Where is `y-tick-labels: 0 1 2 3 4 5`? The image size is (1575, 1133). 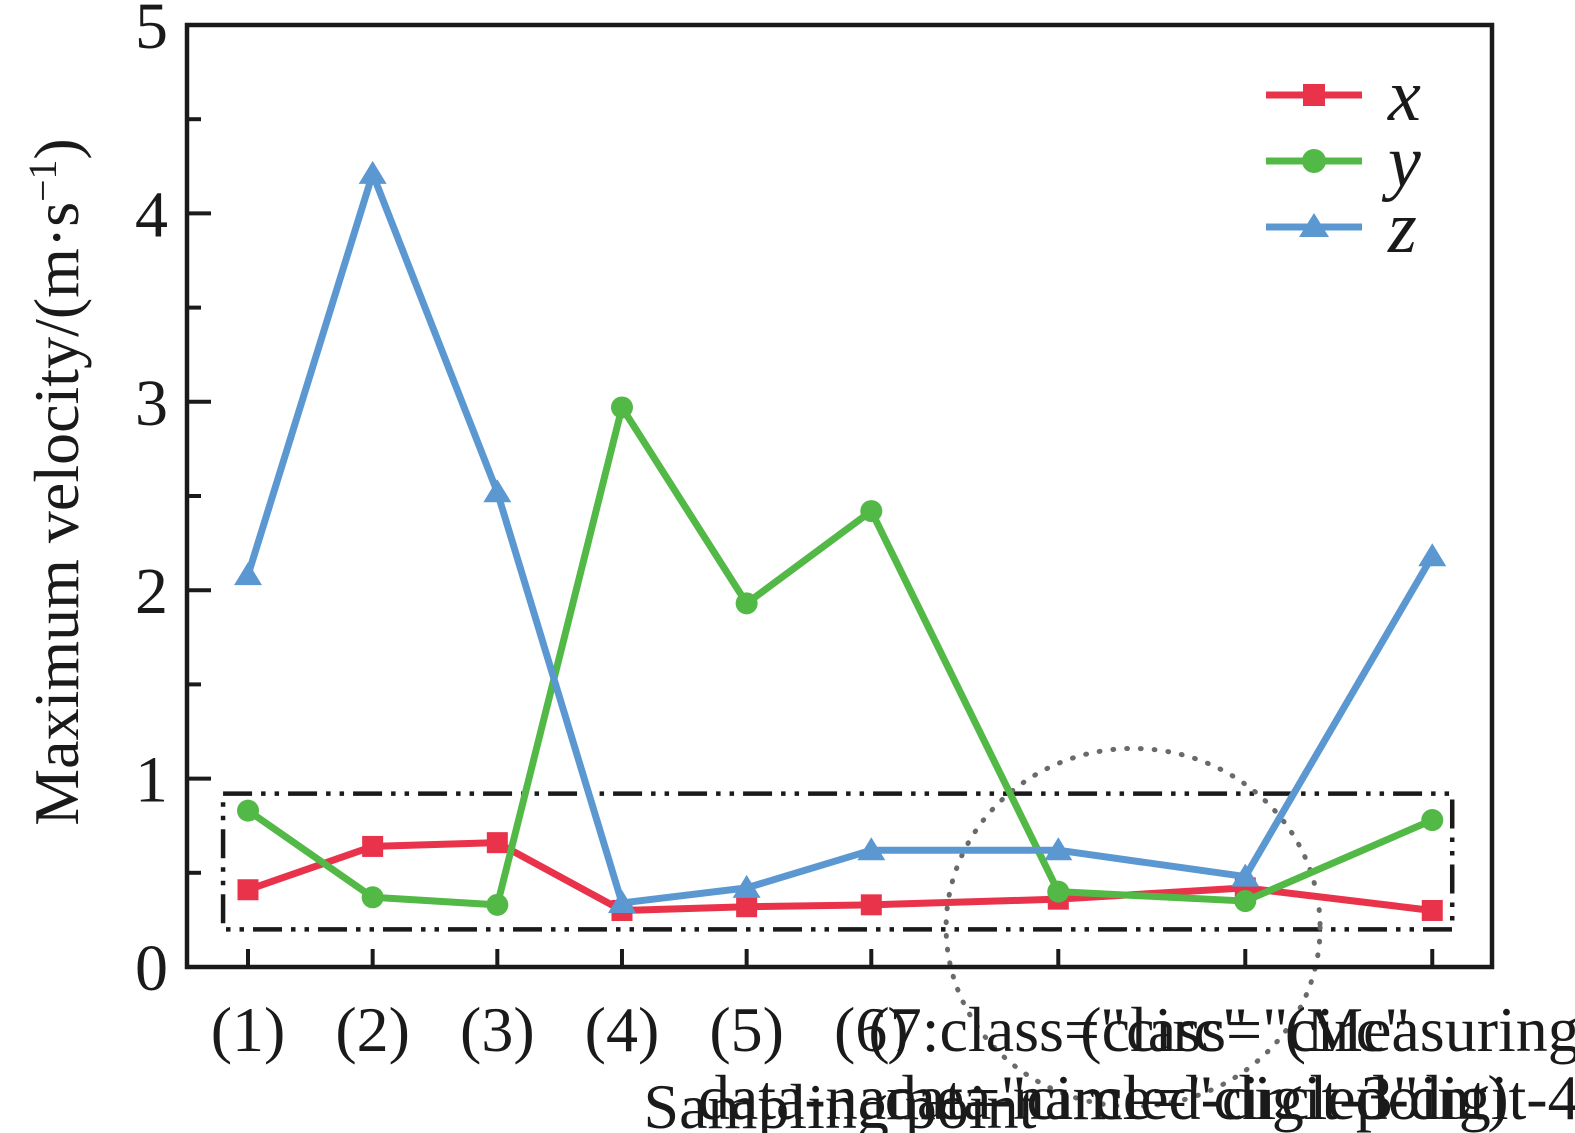
y-tick-labels: 0 1 2 3 4 5 is located at coordinates (151, 502).